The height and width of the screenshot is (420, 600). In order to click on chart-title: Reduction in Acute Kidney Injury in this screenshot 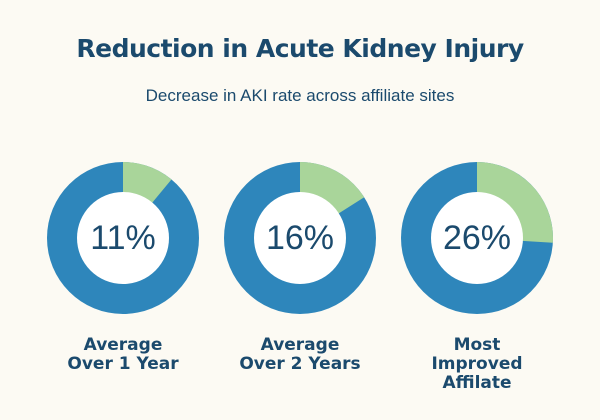, I will do `click(300, 48)`.